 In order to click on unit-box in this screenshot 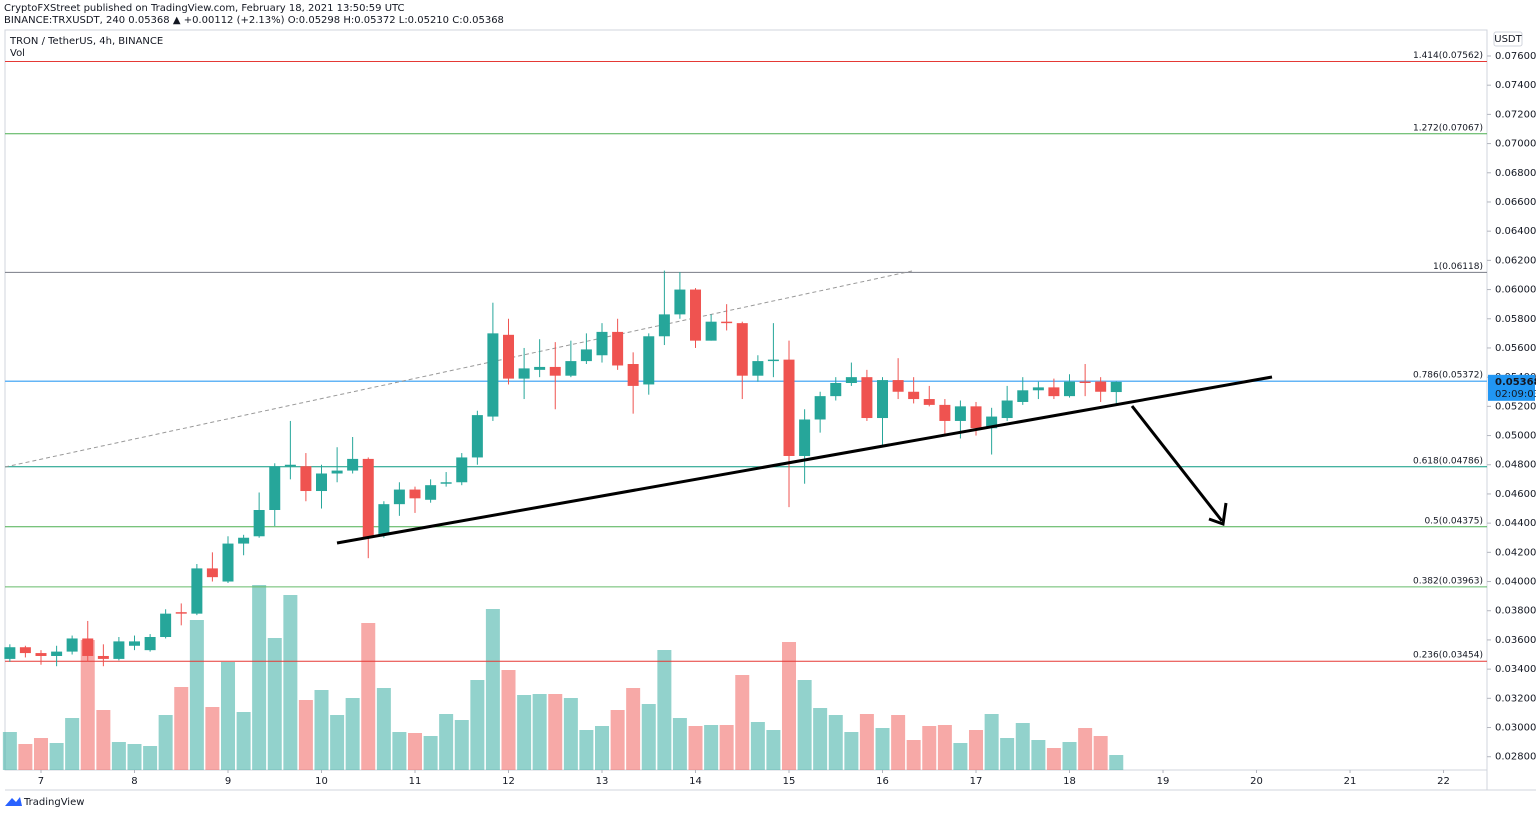, I will do `click(1508, 39)`.